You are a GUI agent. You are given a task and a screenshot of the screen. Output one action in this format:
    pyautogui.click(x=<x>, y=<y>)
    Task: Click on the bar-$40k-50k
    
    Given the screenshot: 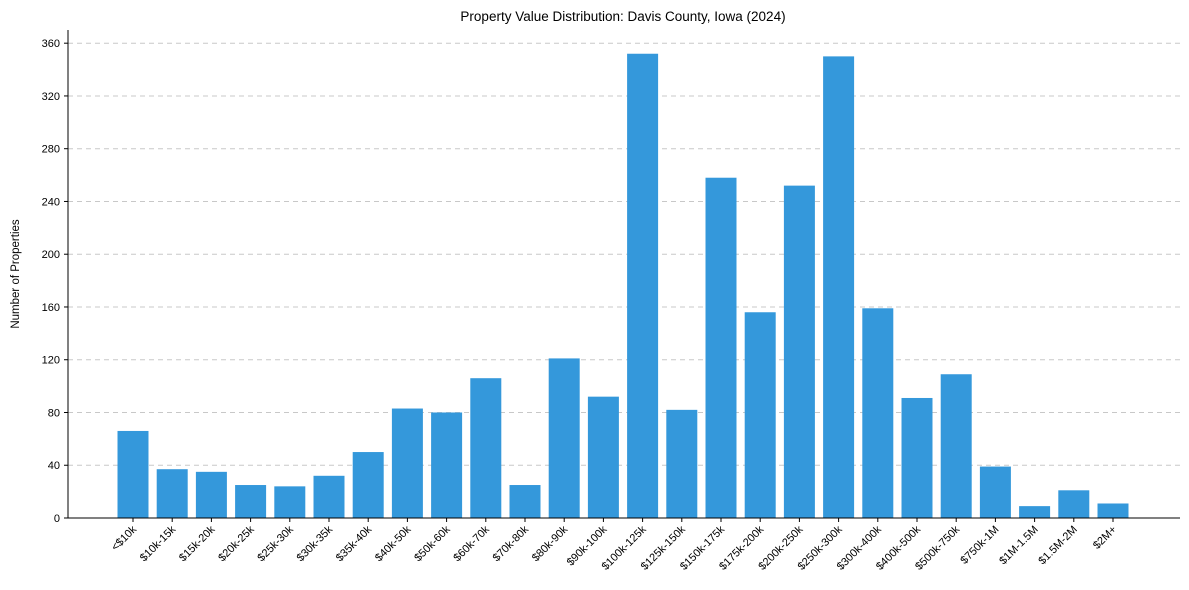 What is the action you would take?
    pyautogui.click(x=407, y=463)
    